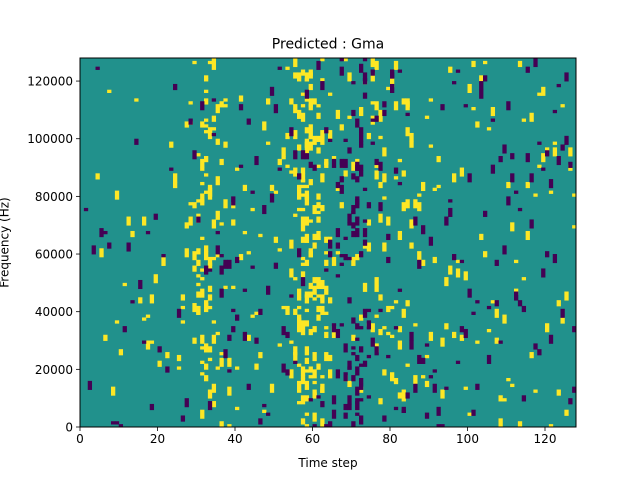  I want to click on x-tick-label: 0, so click(80, 439).